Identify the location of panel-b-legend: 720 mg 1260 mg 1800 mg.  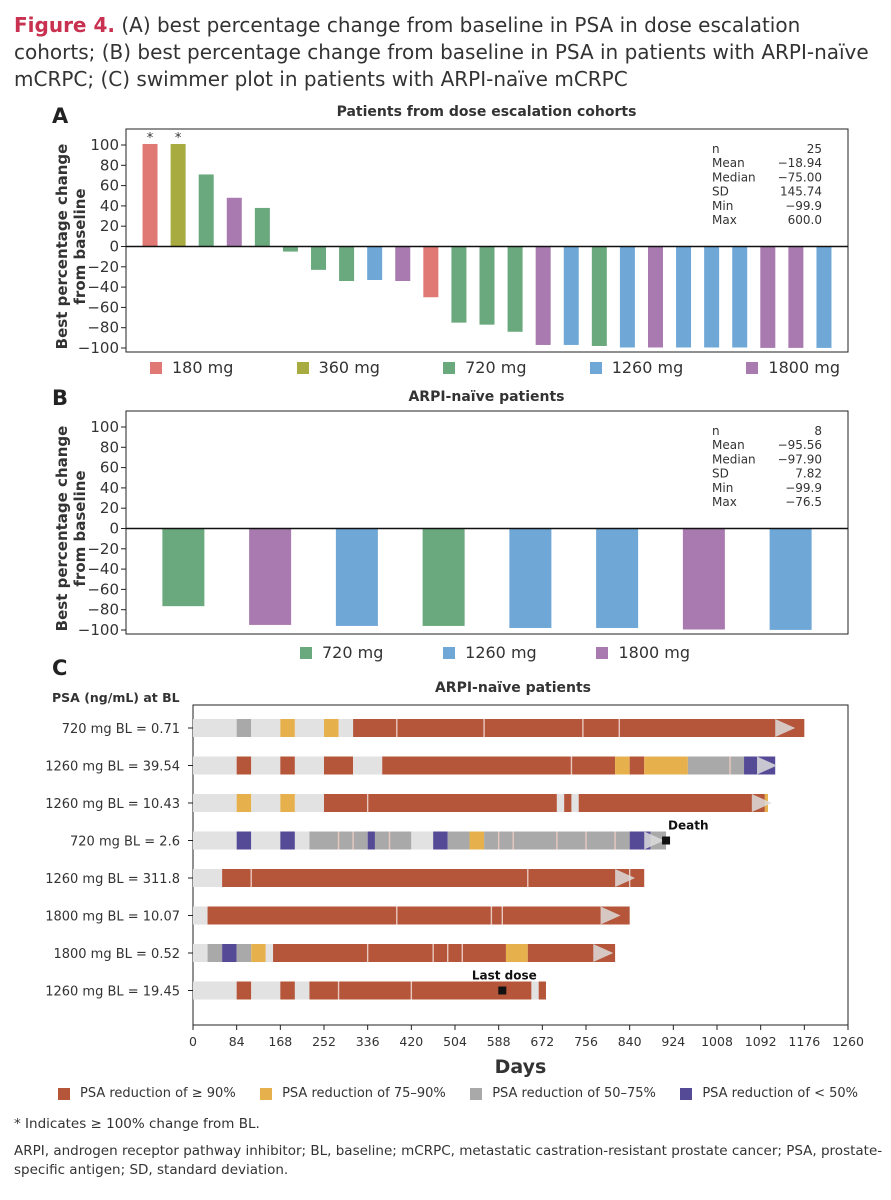
(495, 652).